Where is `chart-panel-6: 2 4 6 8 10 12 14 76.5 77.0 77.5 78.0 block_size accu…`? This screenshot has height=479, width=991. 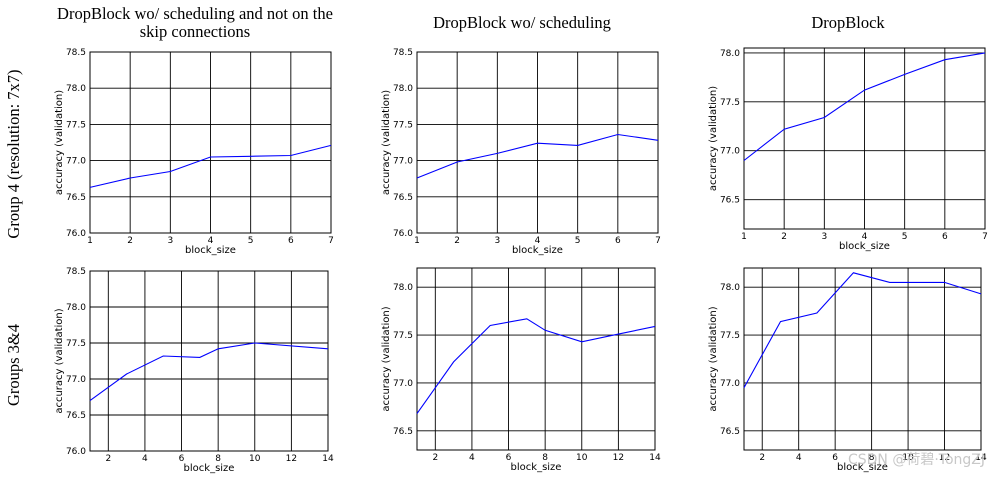
chart-panel-6: 2 4 6 8 10 12 14 76.5 77.0 77.5 78.0 block_size accu… is located at coordinates (847, 370).